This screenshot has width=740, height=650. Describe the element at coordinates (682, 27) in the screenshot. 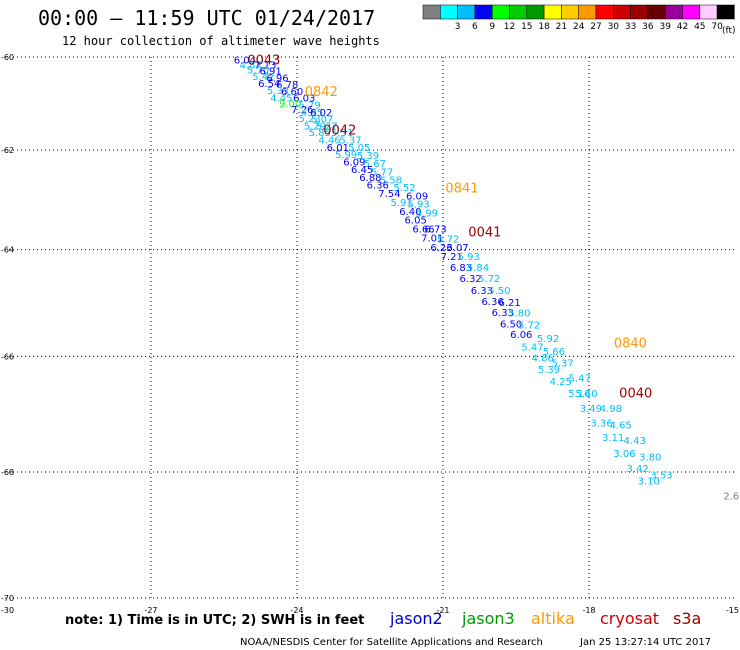

I see `legend-tick-label: 42` at that location.